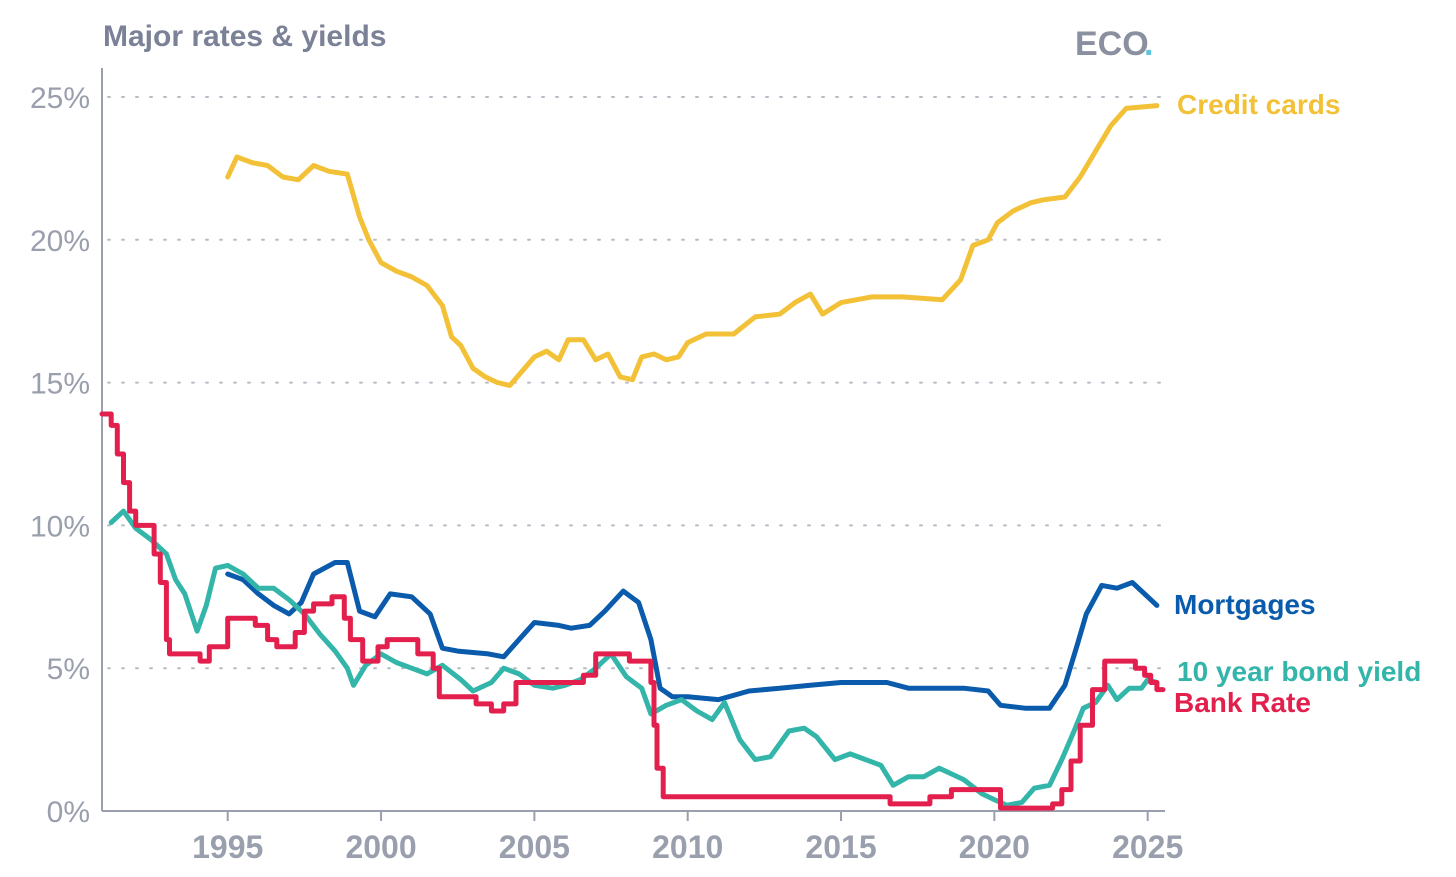 The height and width of the screenshot is (877, 1456). I want to click on eco-logo: ECO ., so click(1114, 44).